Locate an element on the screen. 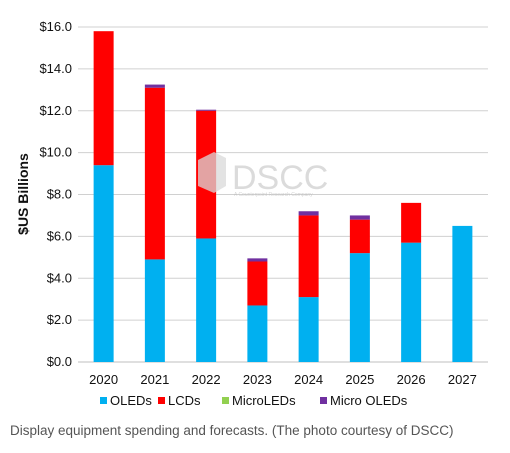 The height and width of the screenshot is (453, 510). bar-segment-oleds-2027 is located at coordinates (462, 293).